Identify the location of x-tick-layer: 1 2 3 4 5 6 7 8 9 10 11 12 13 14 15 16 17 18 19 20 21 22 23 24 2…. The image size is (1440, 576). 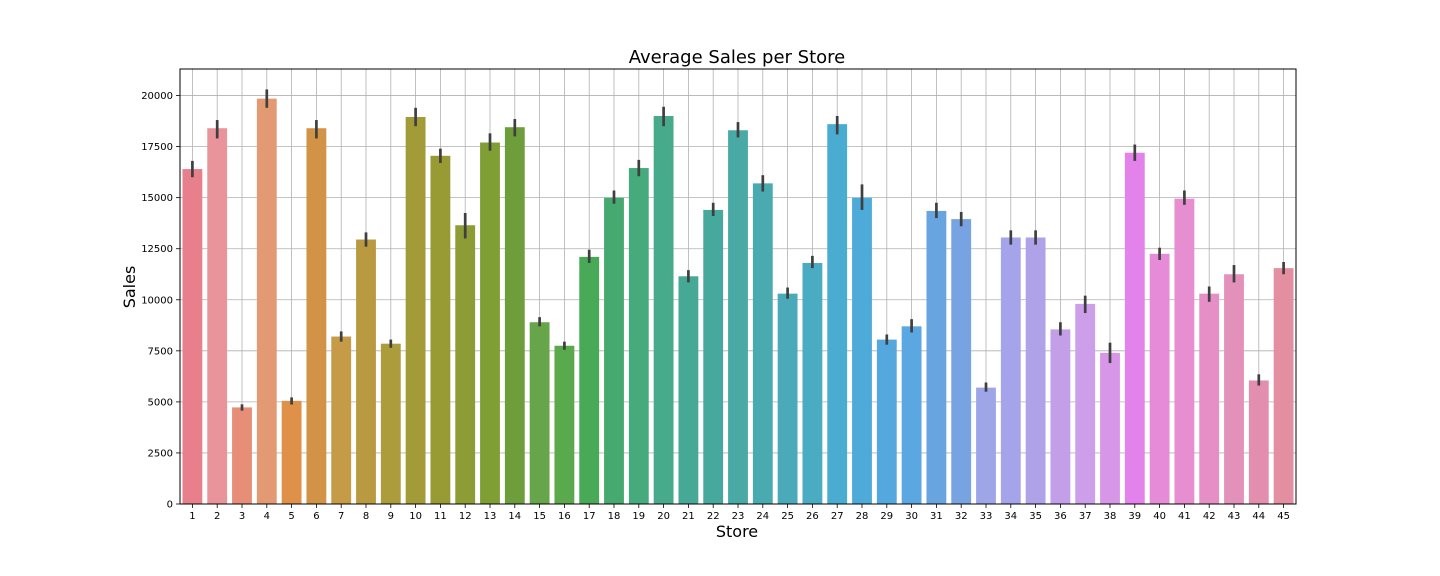
(739, 513).